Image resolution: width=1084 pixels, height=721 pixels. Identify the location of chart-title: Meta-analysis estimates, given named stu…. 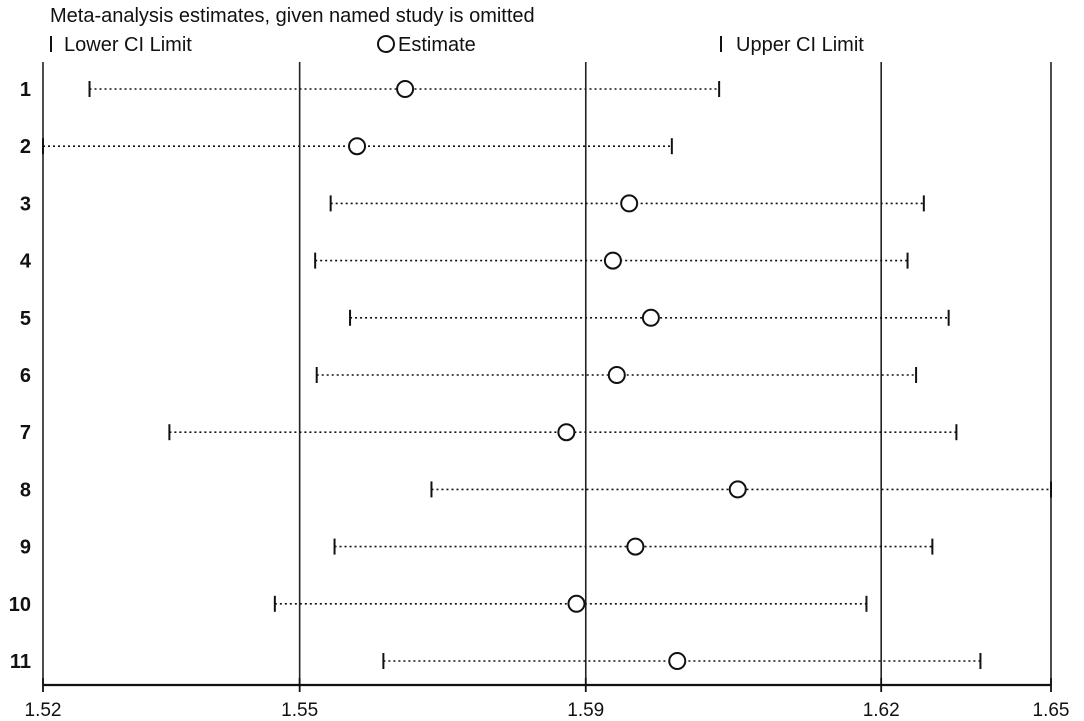
(292, 16).